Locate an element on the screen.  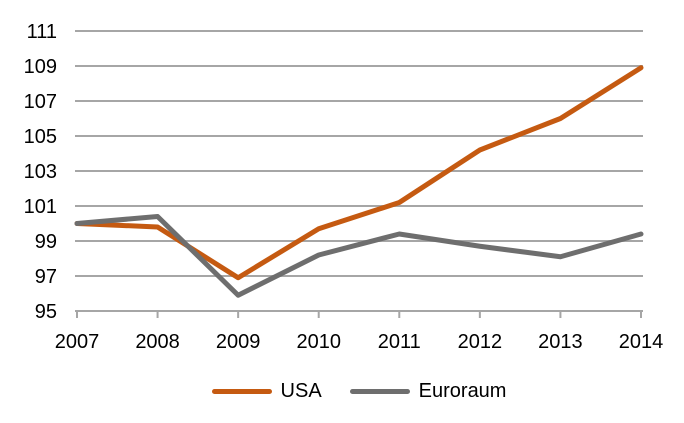
usa-legend-label: USA is located at coordinates (301, 391).